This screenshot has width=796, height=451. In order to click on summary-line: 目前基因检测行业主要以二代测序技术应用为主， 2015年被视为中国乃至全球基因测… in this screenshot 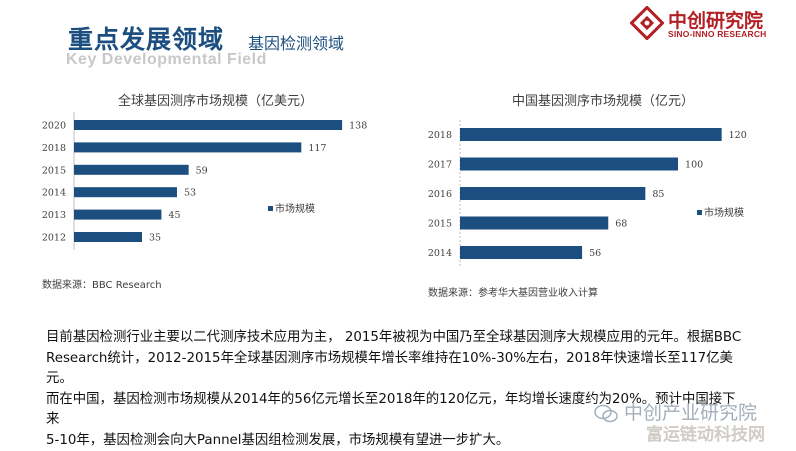, I will do `click(396, 338)`.